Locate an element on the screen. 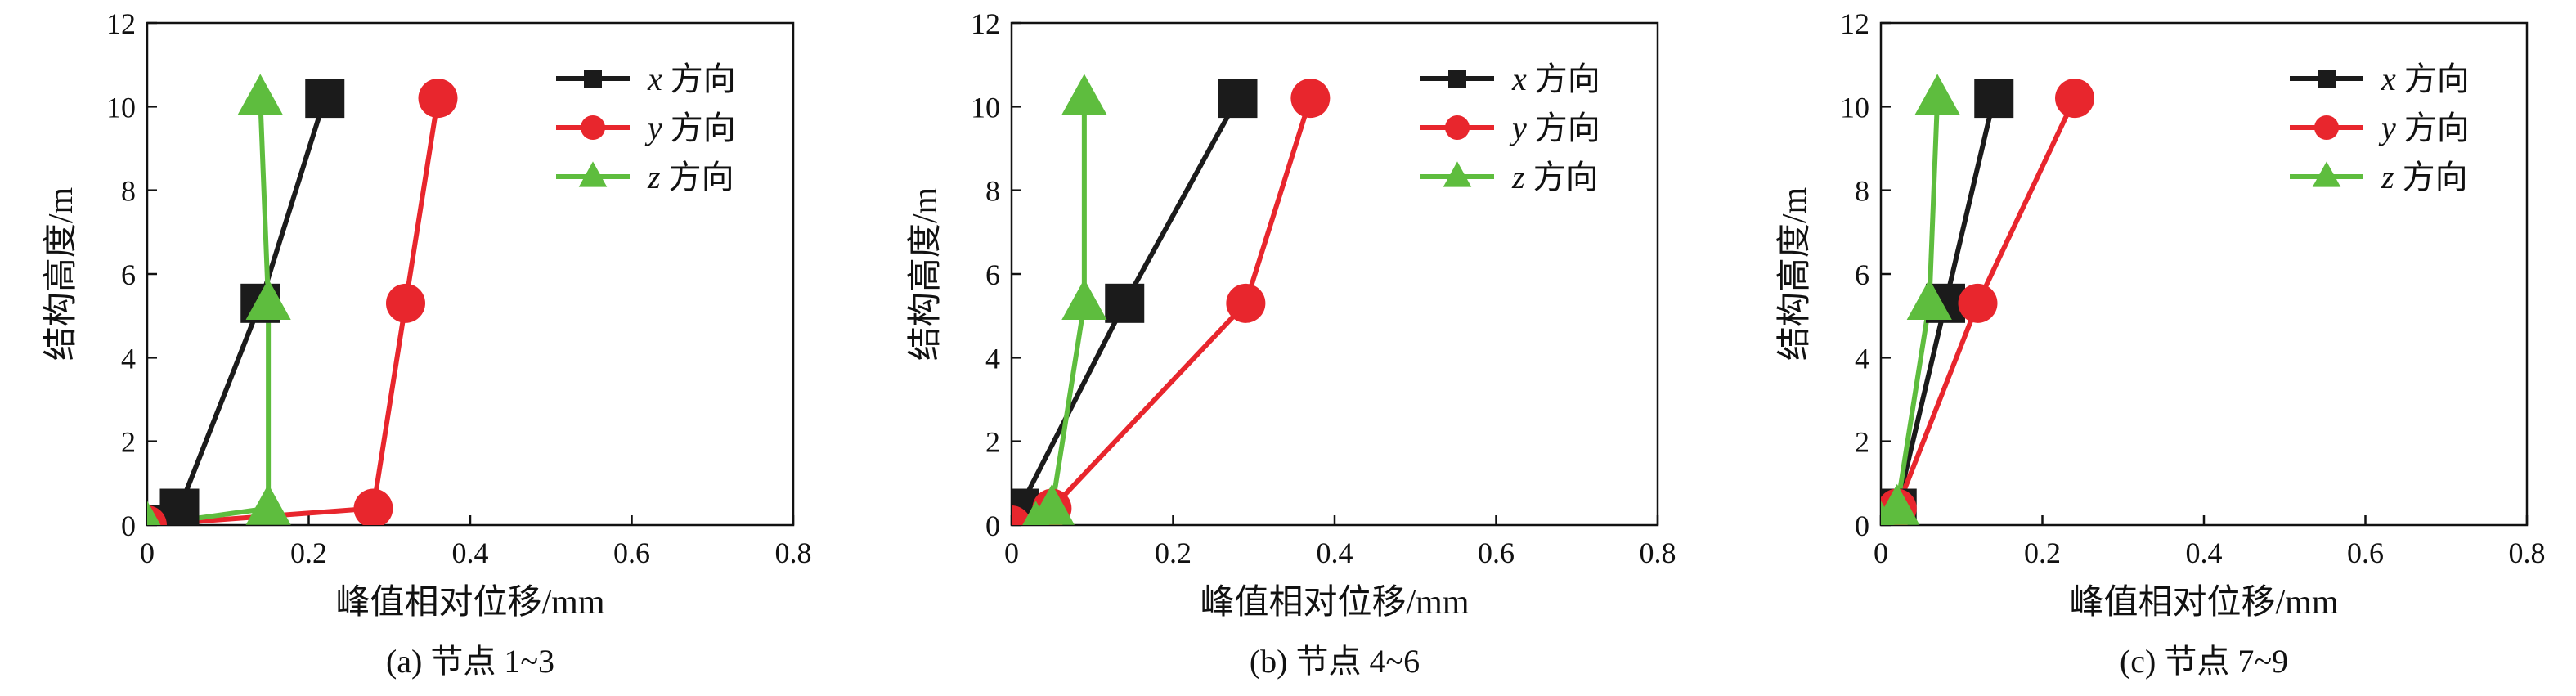 The height and width of the screenshot is (696, 2576). panel-caption: (b) 节点 4~6 is located at coordinates (1335, 661).